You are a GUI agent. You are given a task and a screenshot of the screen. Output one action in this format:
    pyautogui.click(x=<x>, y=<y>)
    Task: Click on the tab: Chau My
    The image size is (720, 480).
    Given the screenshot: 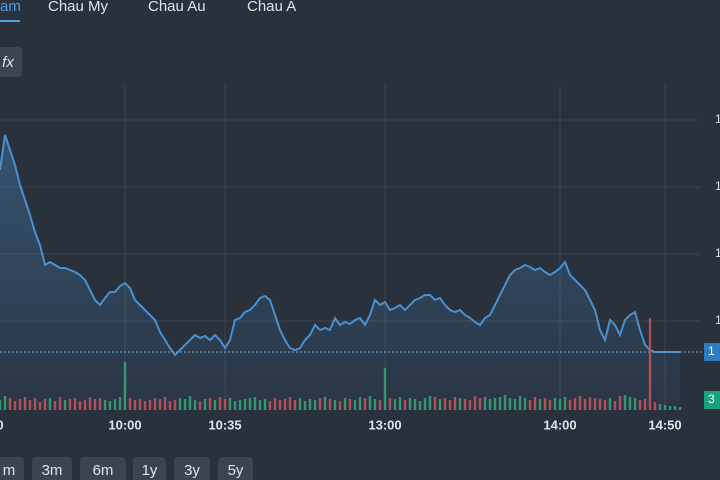 What is the action you would take?
    pyautogui.click(x=78, y=7)
    